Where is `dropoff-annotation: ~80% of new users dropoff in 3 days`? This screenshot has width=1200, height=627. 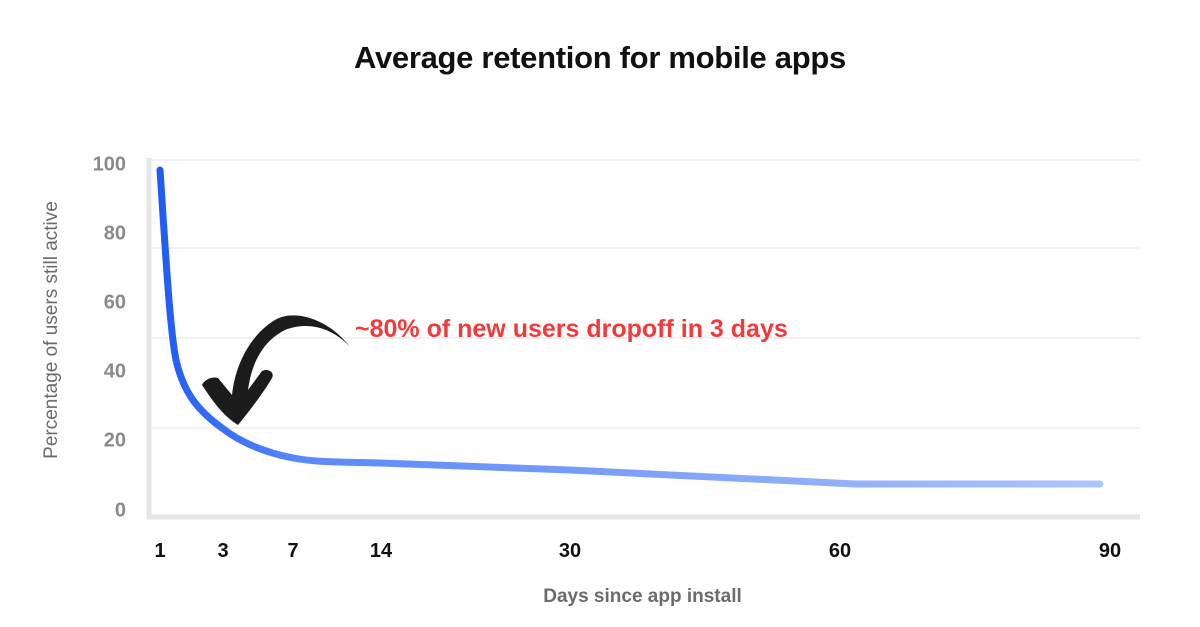
dropoff-annotation: ~80% of new users dropoff in 3 days is located at coordinates (571, 329).